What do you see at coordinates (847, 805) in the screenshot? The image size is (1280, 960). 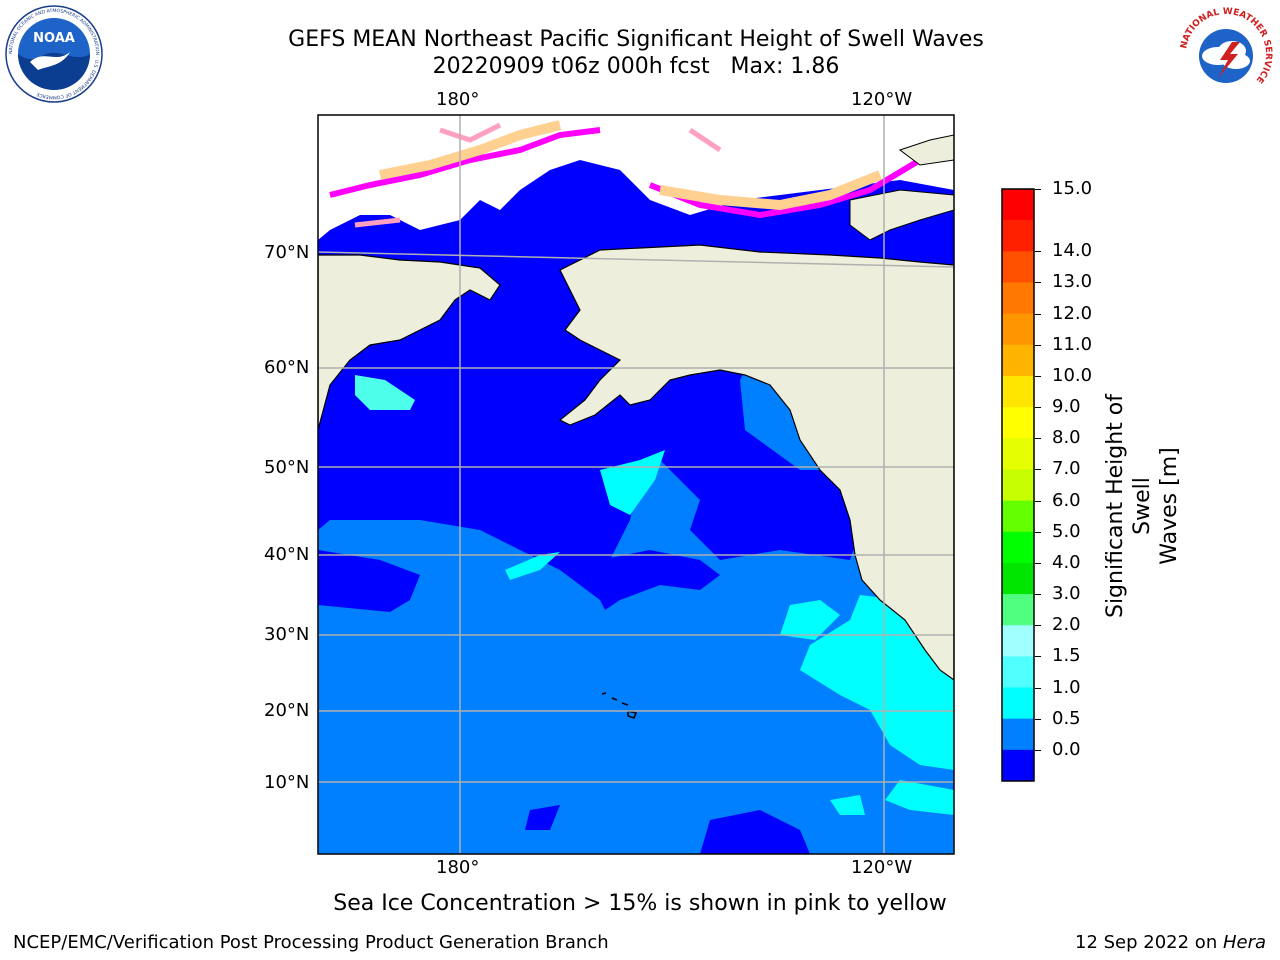 I see `ocean-swell-1.0-1.5-southcentral` at bounding box center [847, 805].